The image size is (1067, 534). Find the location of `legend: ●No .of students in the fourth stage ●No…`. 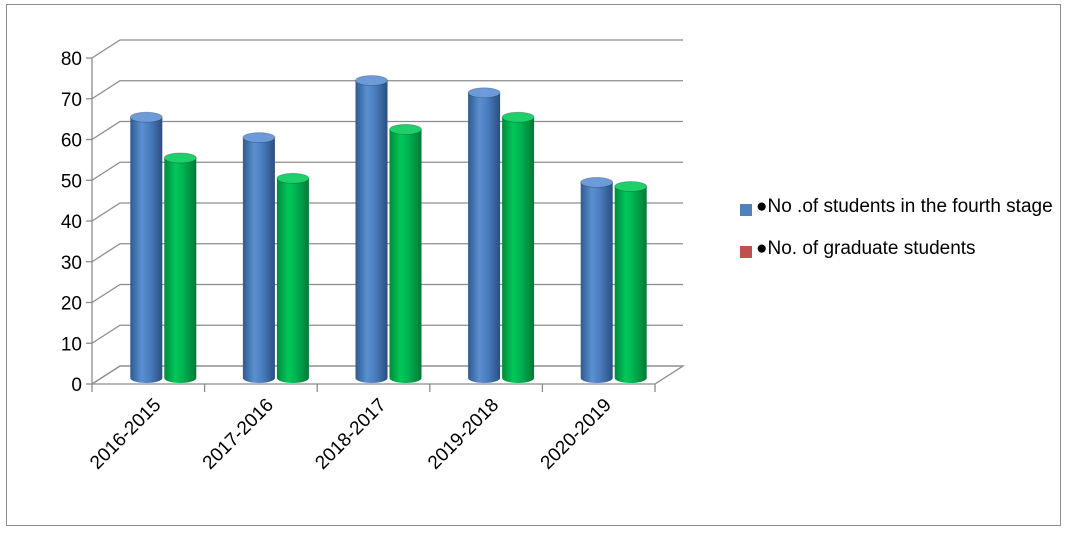

legend: ●No .of students in the fourth stage ●No… is located at coordinates (900, 239).